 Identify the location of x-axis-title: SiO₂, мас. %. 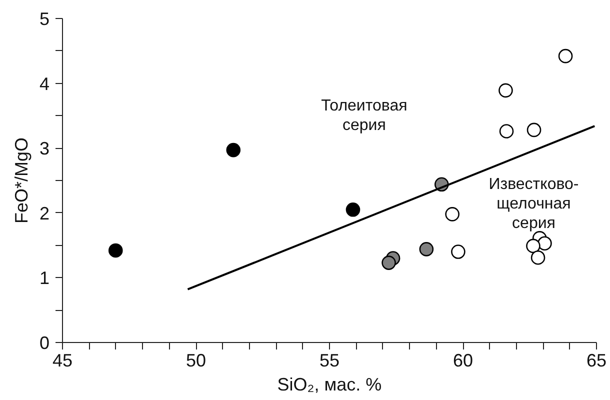
(329, 384).